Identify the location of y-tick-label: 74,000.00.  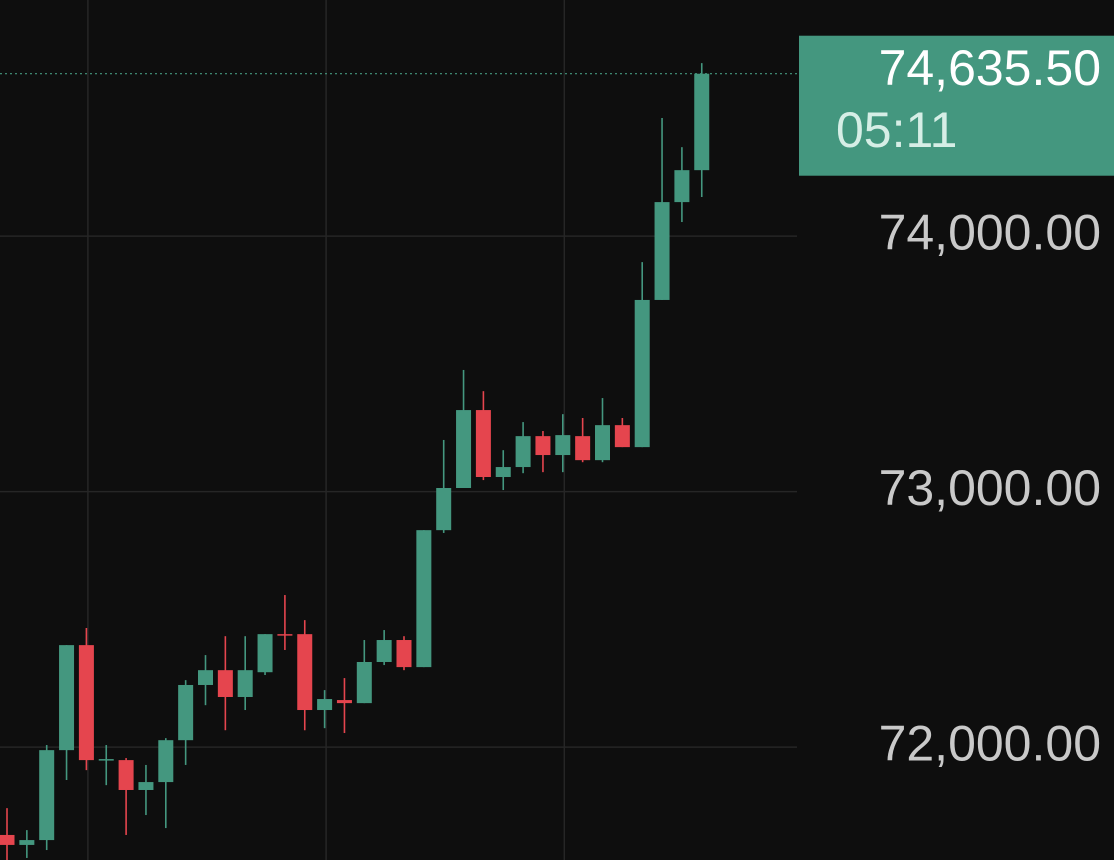
(990, 232).